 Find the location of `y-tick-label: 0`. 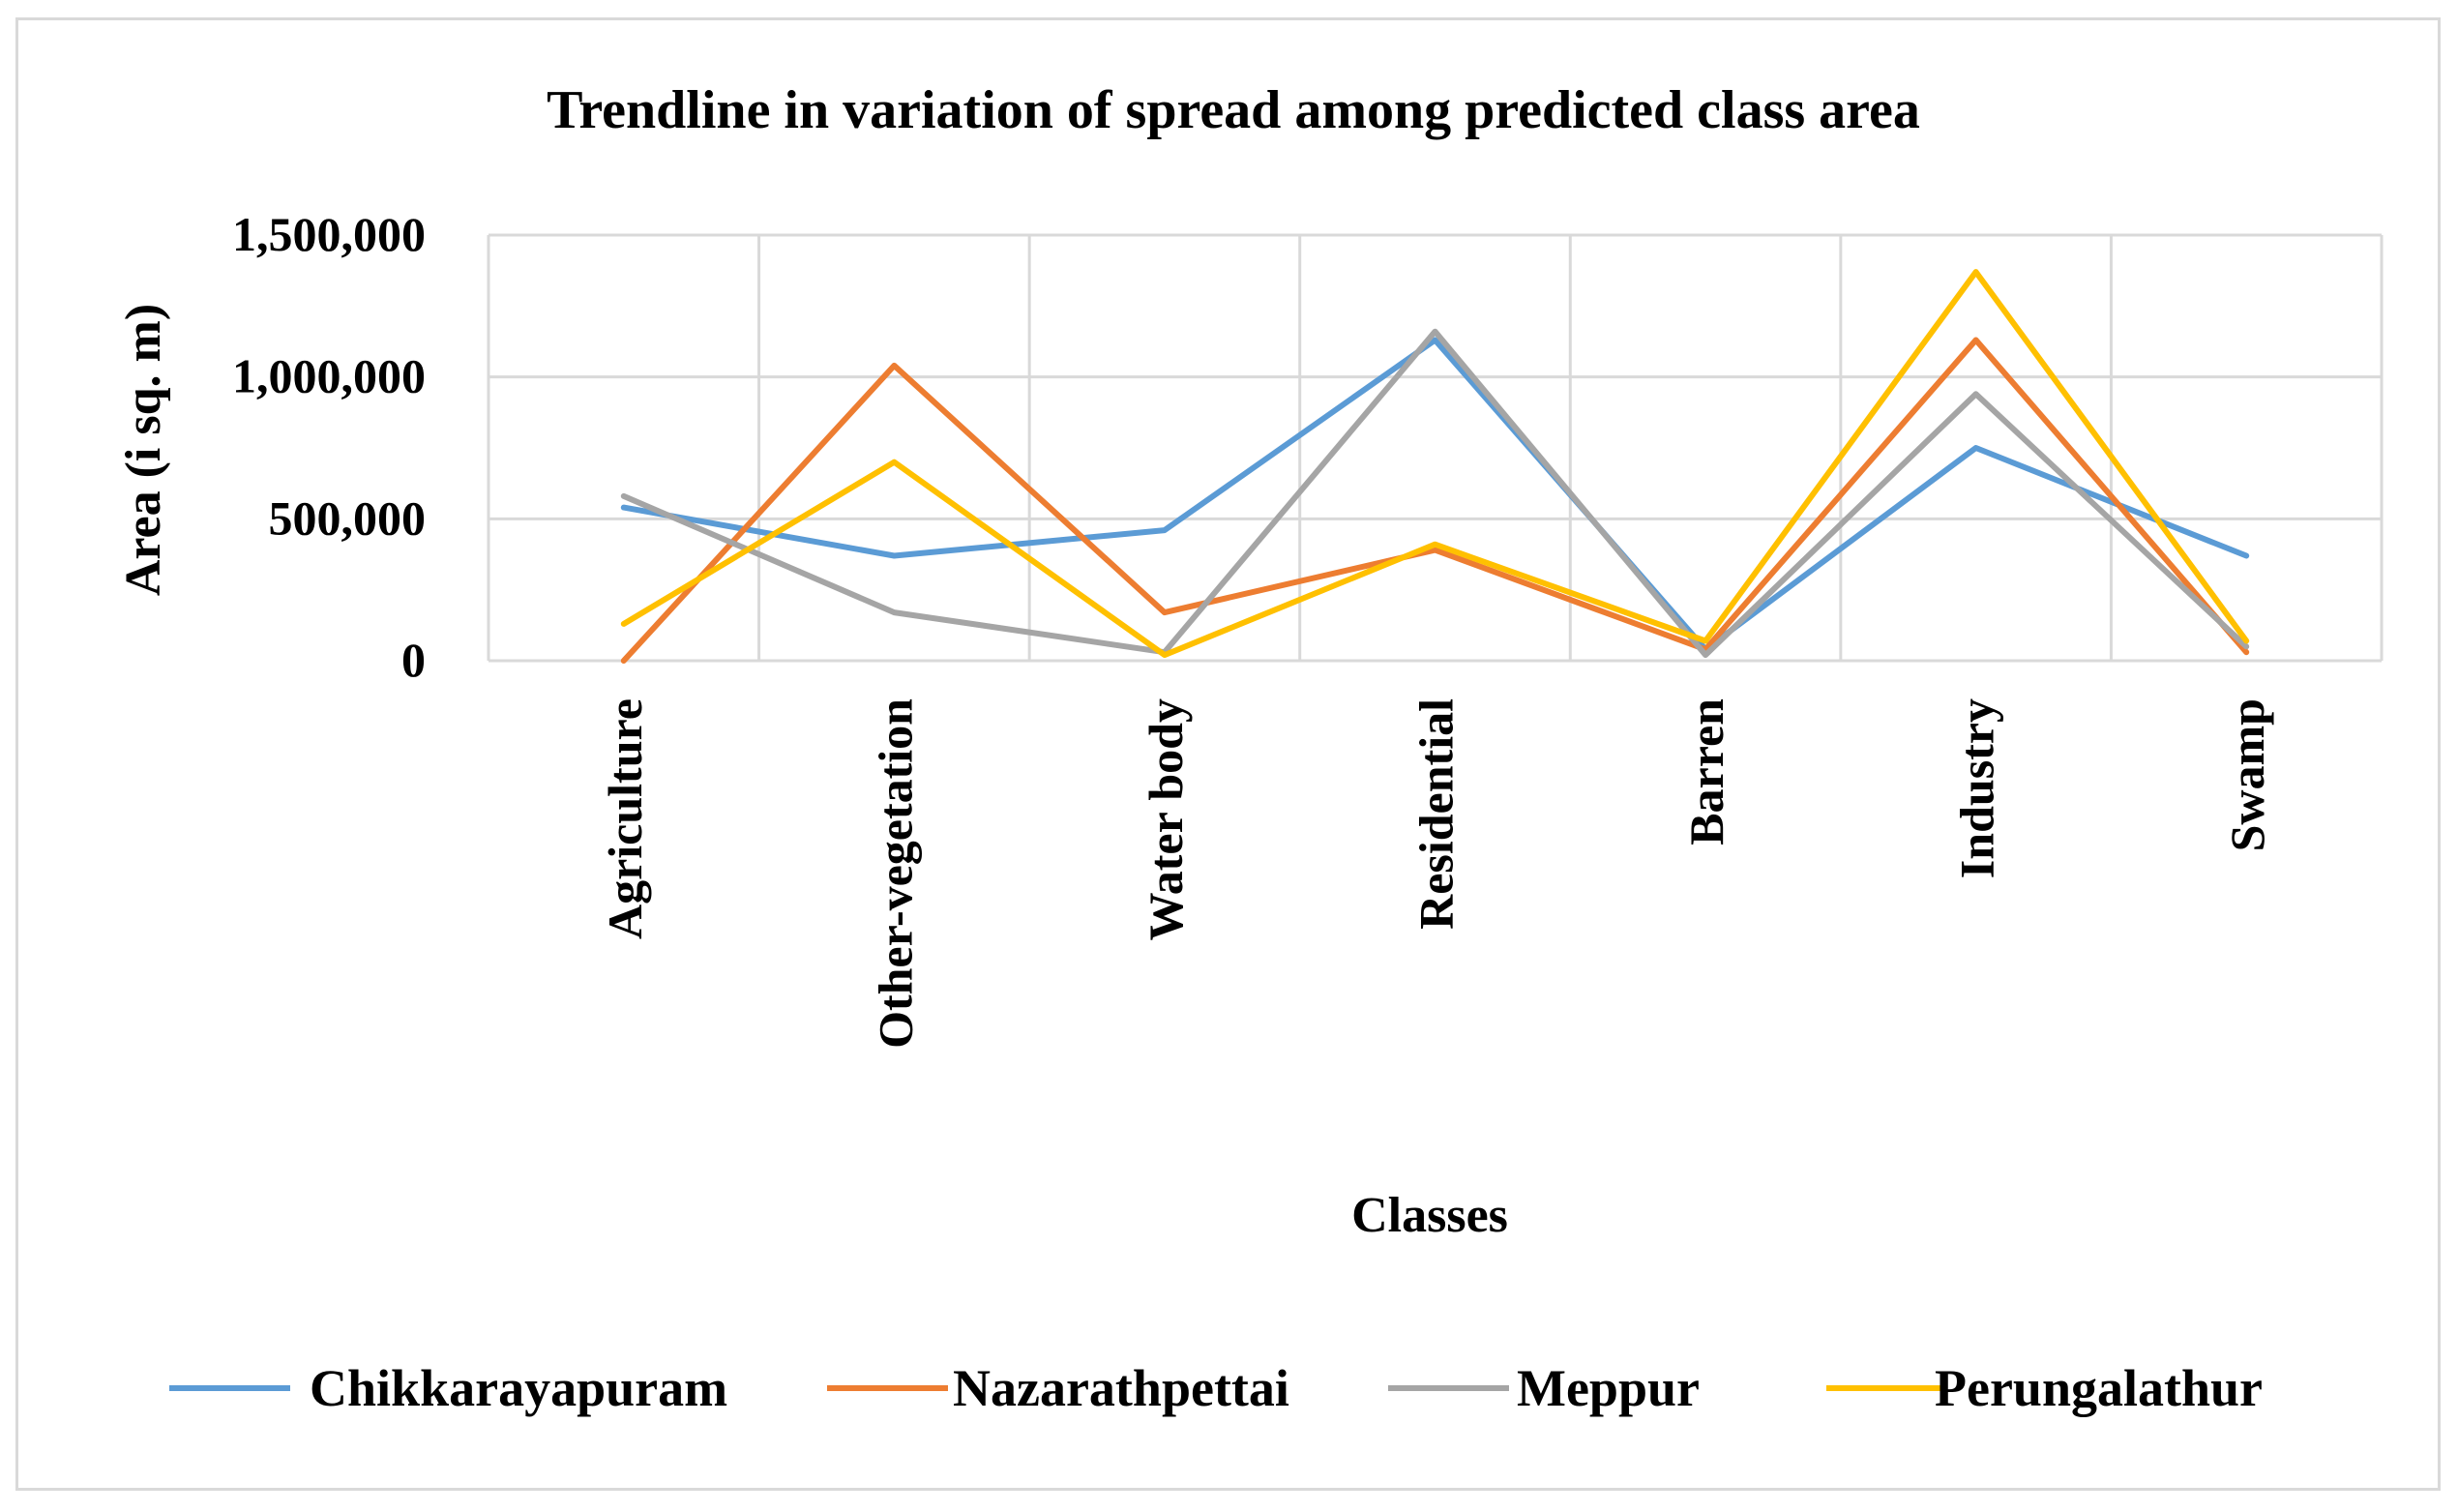

y-tick-label: 0 is located at coordinates (413, 660).